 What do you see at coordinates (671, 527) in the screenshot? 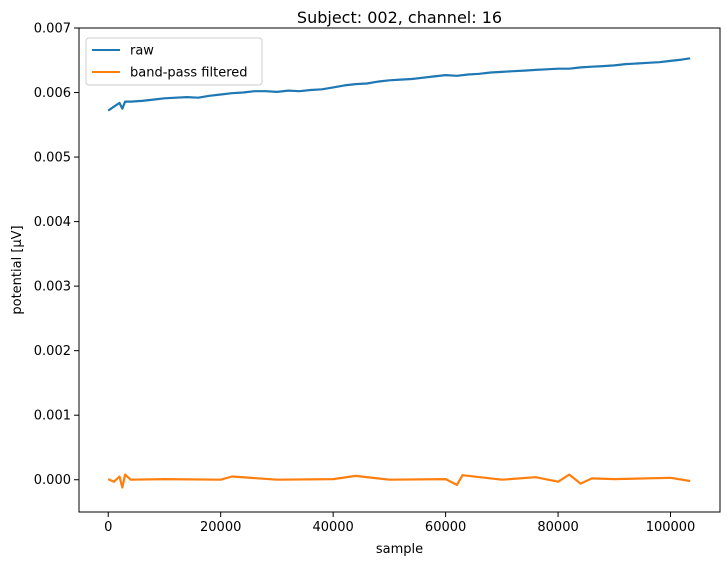
I see `x-tick-label: 100000` at bounding box center [671, 527].